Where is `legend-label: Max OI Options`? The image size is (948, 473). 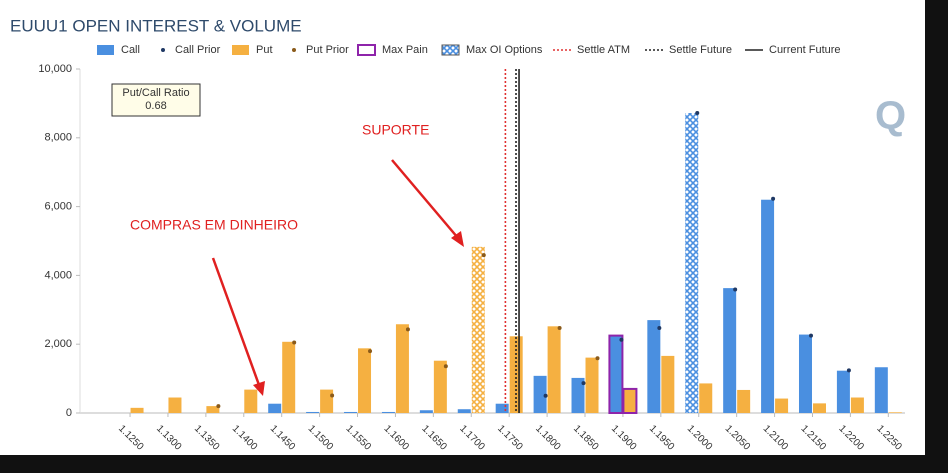 legend-label: Max OI Options is located at coordinates (504, 50).